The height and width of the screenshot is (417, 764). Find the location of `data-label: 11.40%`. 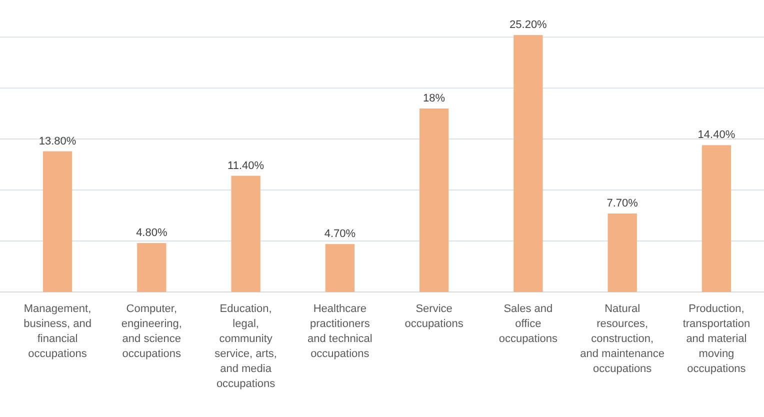

data-label: 11.40% is located at coordinates (246, 166).